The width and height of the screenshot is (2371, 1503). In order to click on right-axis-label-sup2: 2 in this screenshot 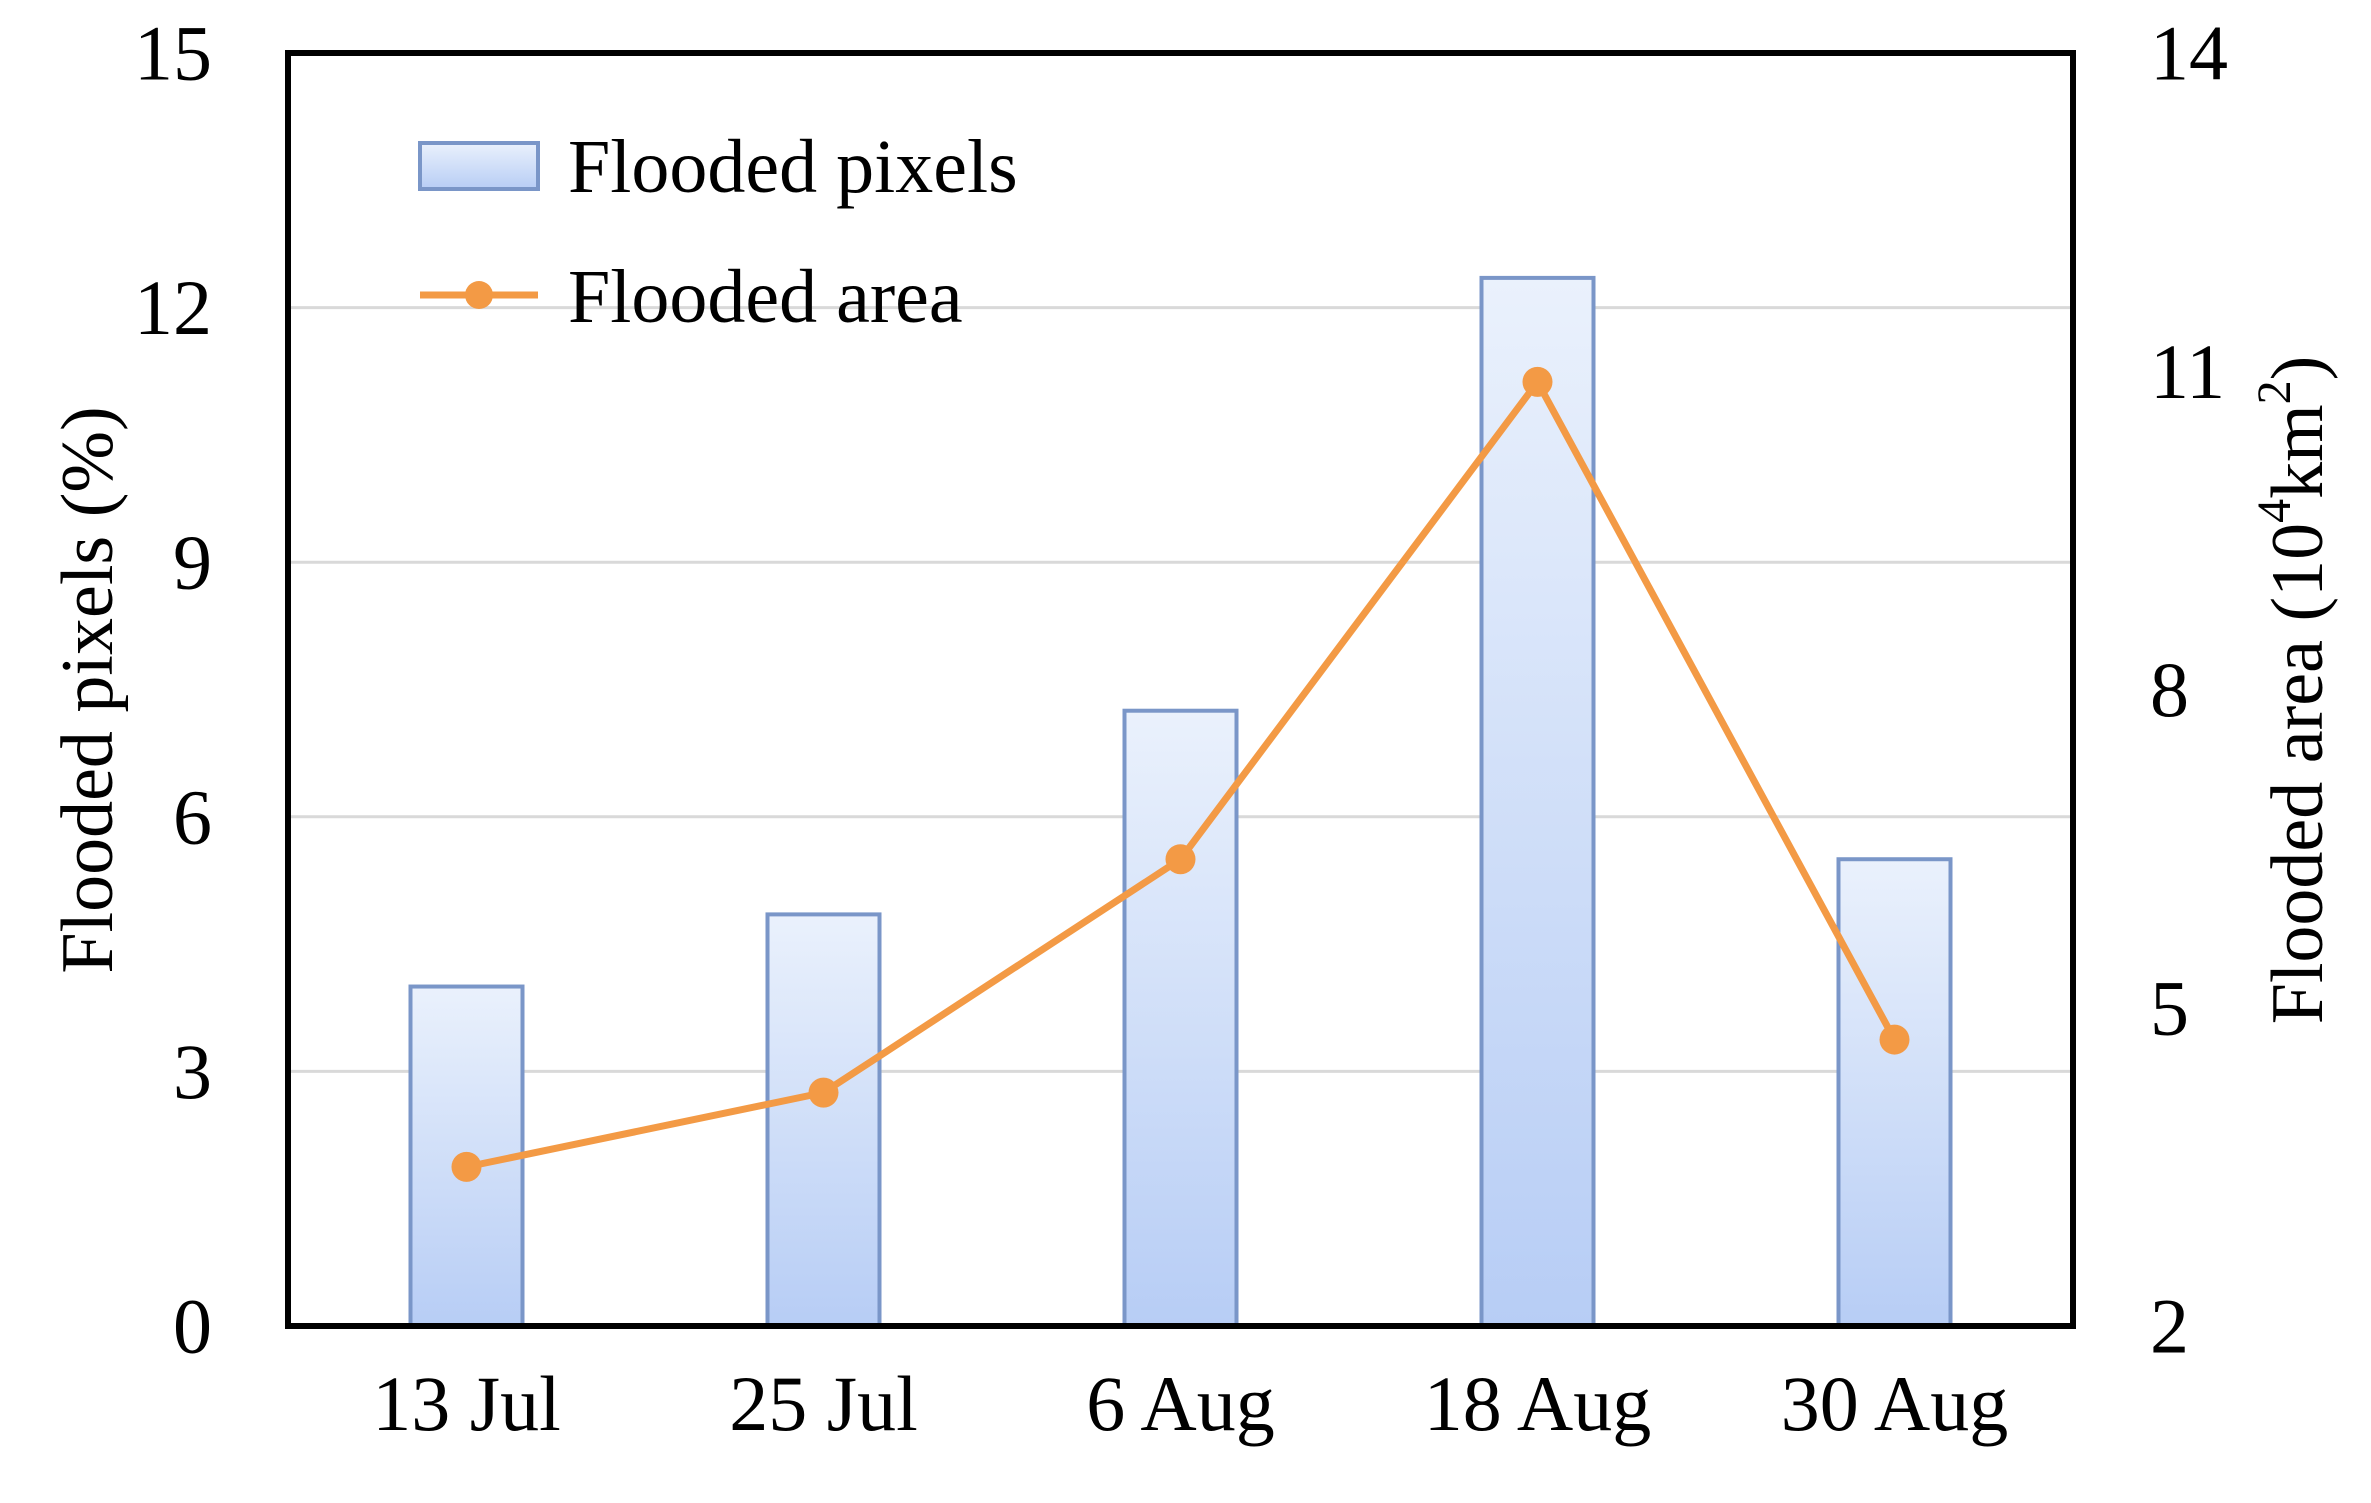, I will do `click(2274, 392)`.